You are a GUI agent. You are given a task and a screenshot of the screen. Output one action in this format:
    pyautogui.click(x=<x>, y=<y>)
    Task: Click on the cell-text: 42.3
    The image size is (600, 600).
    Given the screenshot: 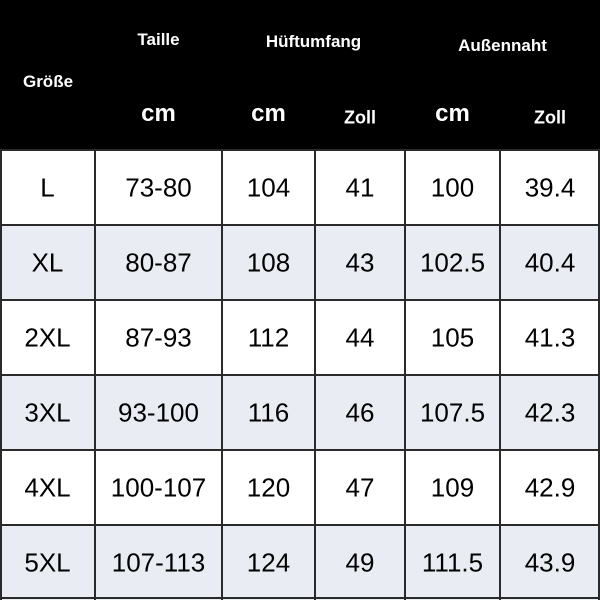 What is the action you would take?
    pyautogui.click(x=550, y=412)
    